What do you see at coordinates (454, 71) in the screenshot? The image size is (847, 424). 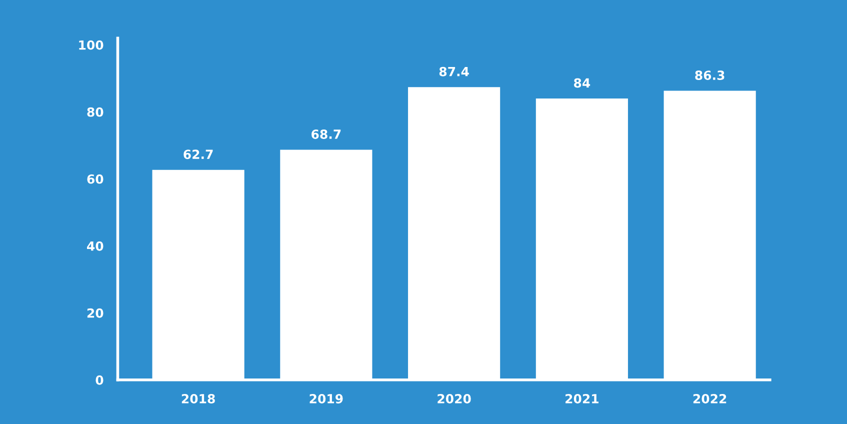 I see `data-label: 87.4` at bounding box center [454, 71].